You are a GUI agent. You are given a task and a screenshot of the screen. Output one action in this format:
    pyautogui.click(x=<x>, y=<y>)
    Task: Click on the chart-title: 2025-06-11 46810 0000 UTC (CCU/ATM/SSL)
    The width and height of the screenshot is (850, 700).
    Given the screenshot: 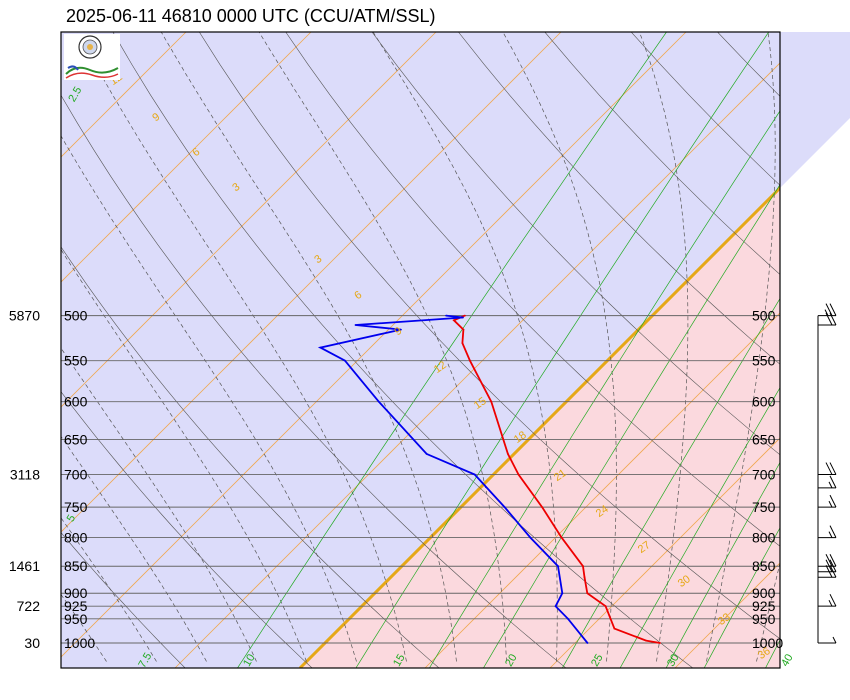 What is the action you would take?
    pyautogui.click(x=251, y=16)
    